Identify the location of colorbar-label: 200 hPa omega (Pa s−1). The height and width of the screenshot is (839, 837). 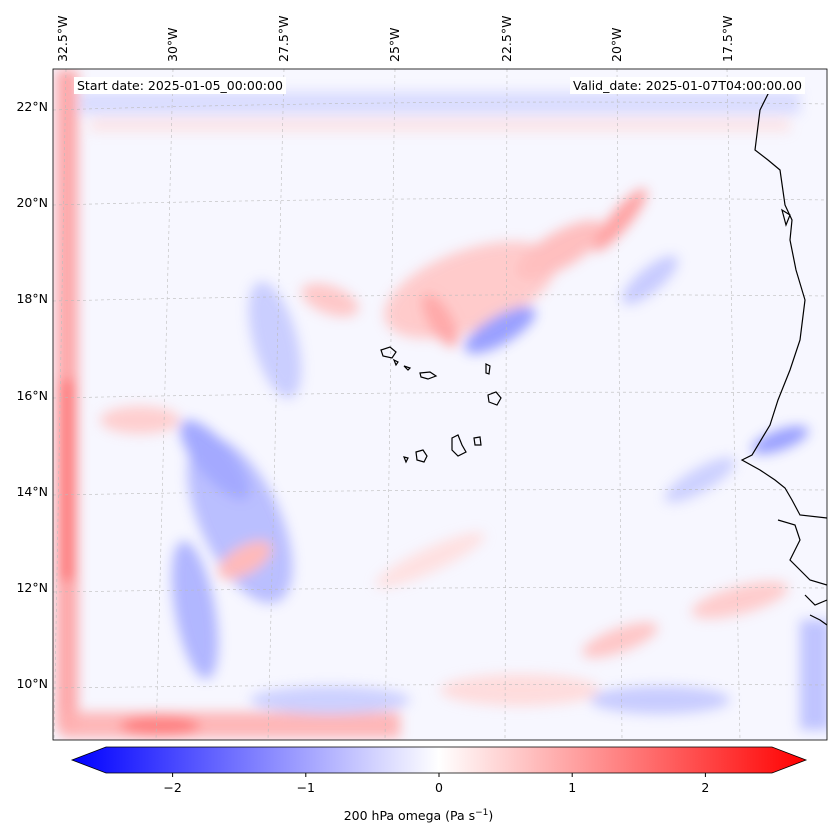
(418, 815).